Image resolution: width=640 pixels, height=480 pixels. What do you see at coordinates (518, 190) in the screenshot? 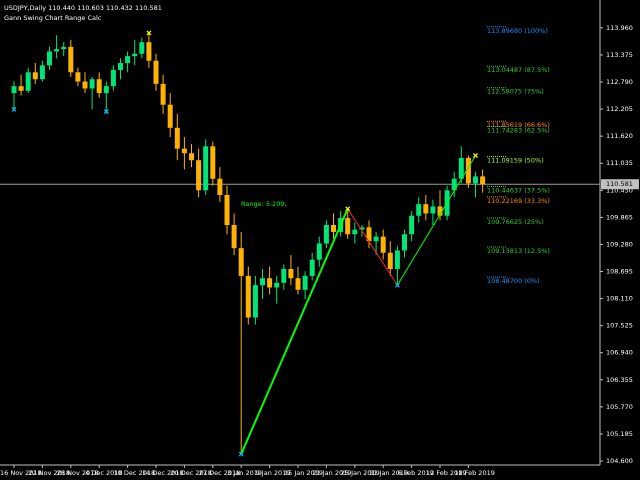
I see `level-label: 110.44637 (37.5%)` at bounding box center [518, 190].